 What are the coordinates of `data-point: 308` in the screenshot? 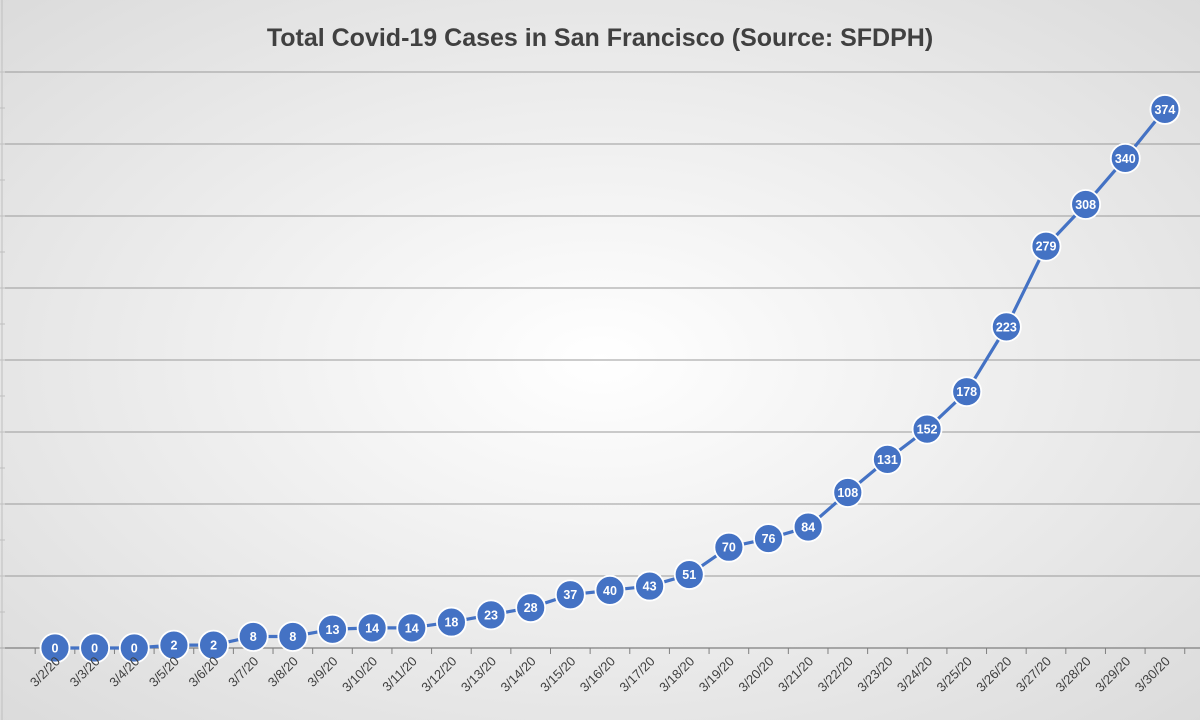 It's located at (1086, 204).